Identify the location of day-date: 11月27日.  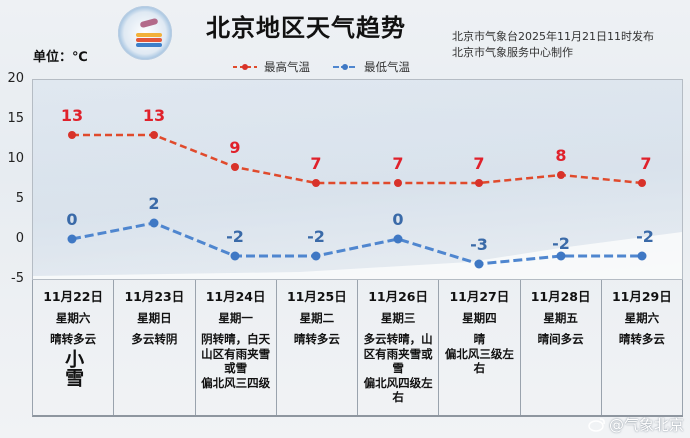
(479, 296).